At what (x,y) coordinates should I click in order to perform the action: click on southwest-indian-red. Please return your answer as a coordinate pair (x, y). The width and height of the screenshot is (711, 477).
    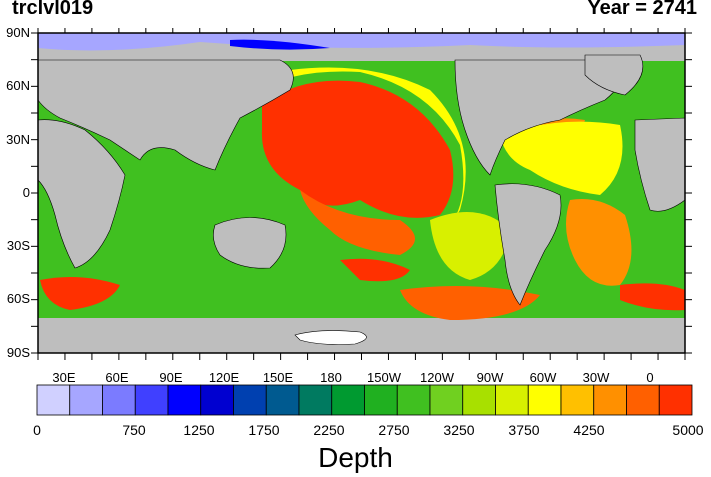
    Looking at the image, I should click on (80, 293).